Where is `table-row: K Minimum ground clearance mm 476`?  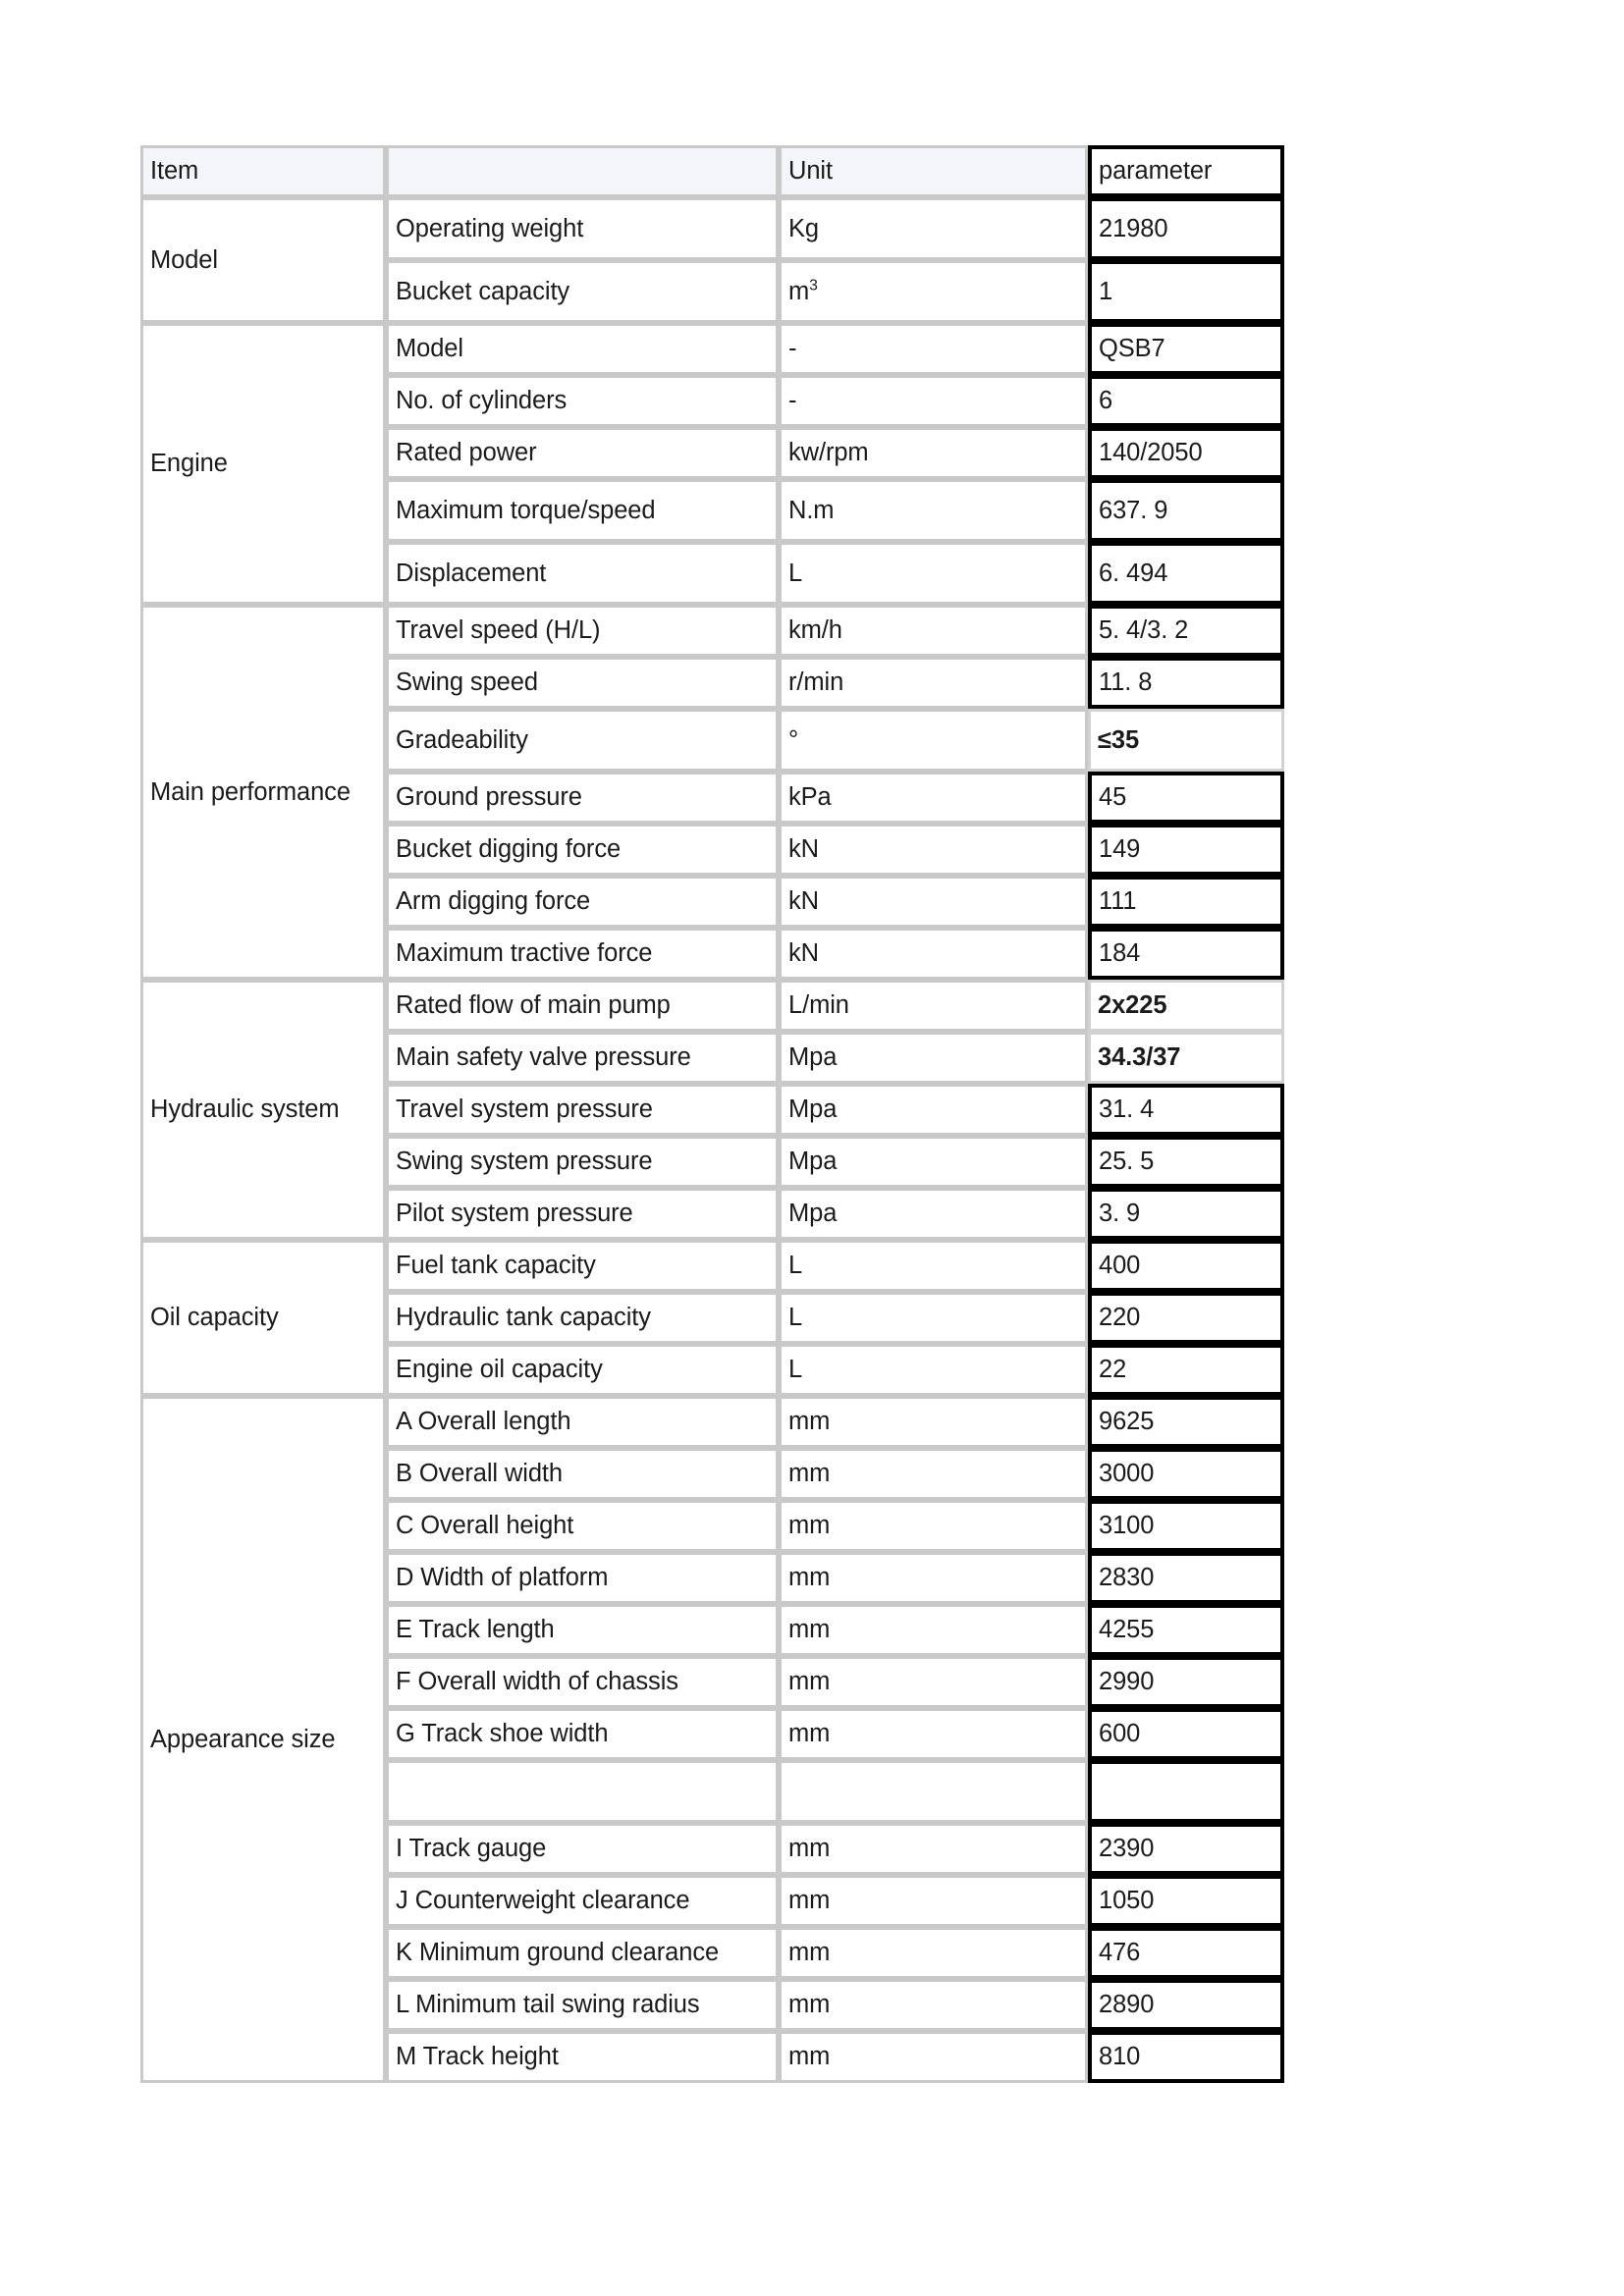 table-row: K Minimum ground clearance mm 476 is located at coordinates (712, 1953).